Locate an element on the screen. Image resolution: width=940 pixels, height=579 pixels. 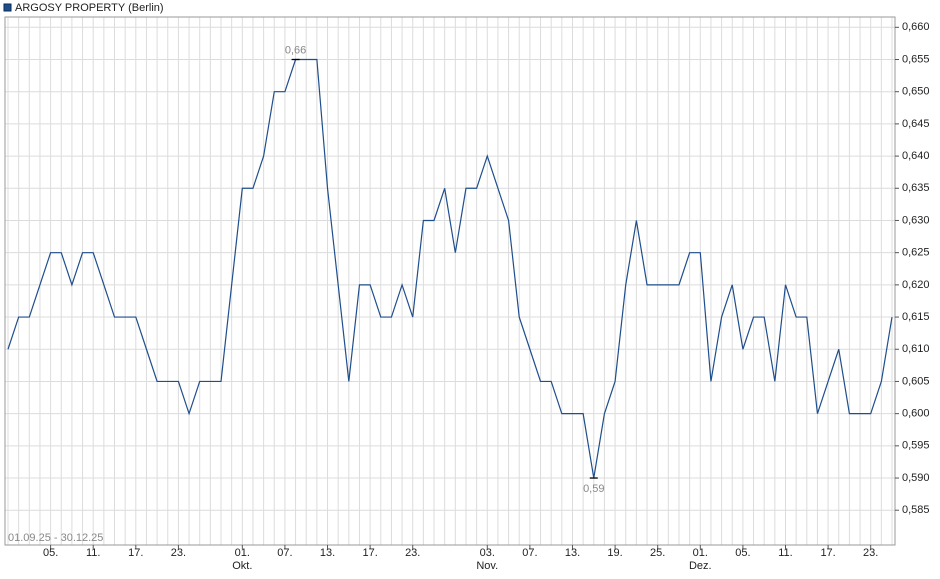
y-tick-label: 0,640 is located at coordinates (916, 156).